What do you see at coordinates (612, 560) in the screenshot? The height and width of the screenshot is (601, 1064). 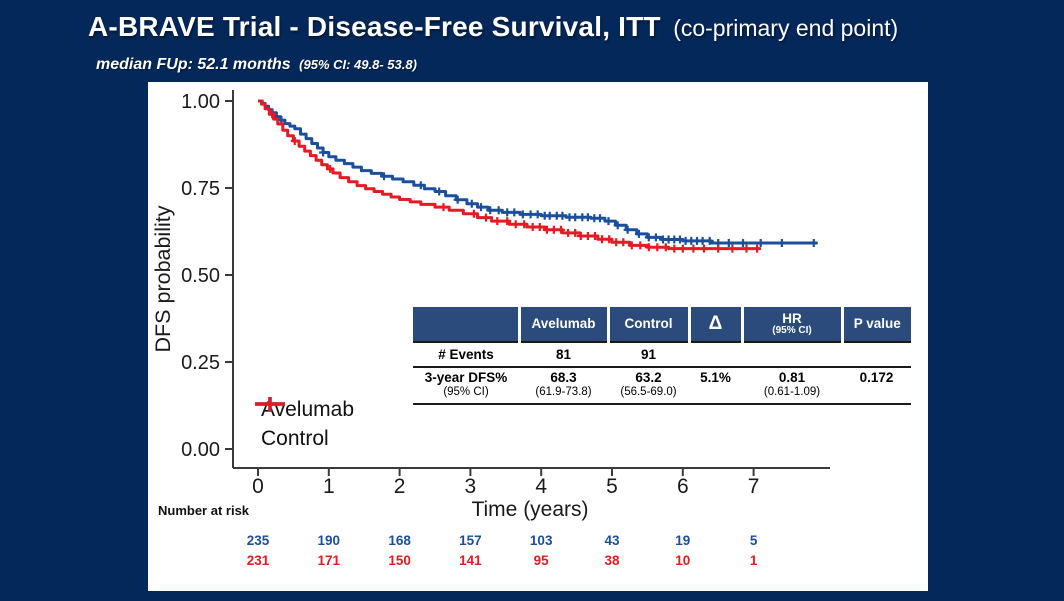 I see `risk-count: 38` at bounding box center [612, 560].